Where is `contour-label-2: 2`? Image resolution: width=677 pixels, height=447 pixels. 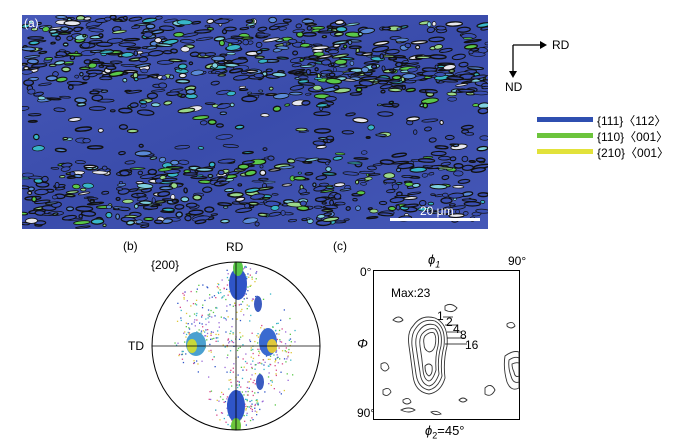 contour-label-2: 2 is located at coordinates (449, 322).